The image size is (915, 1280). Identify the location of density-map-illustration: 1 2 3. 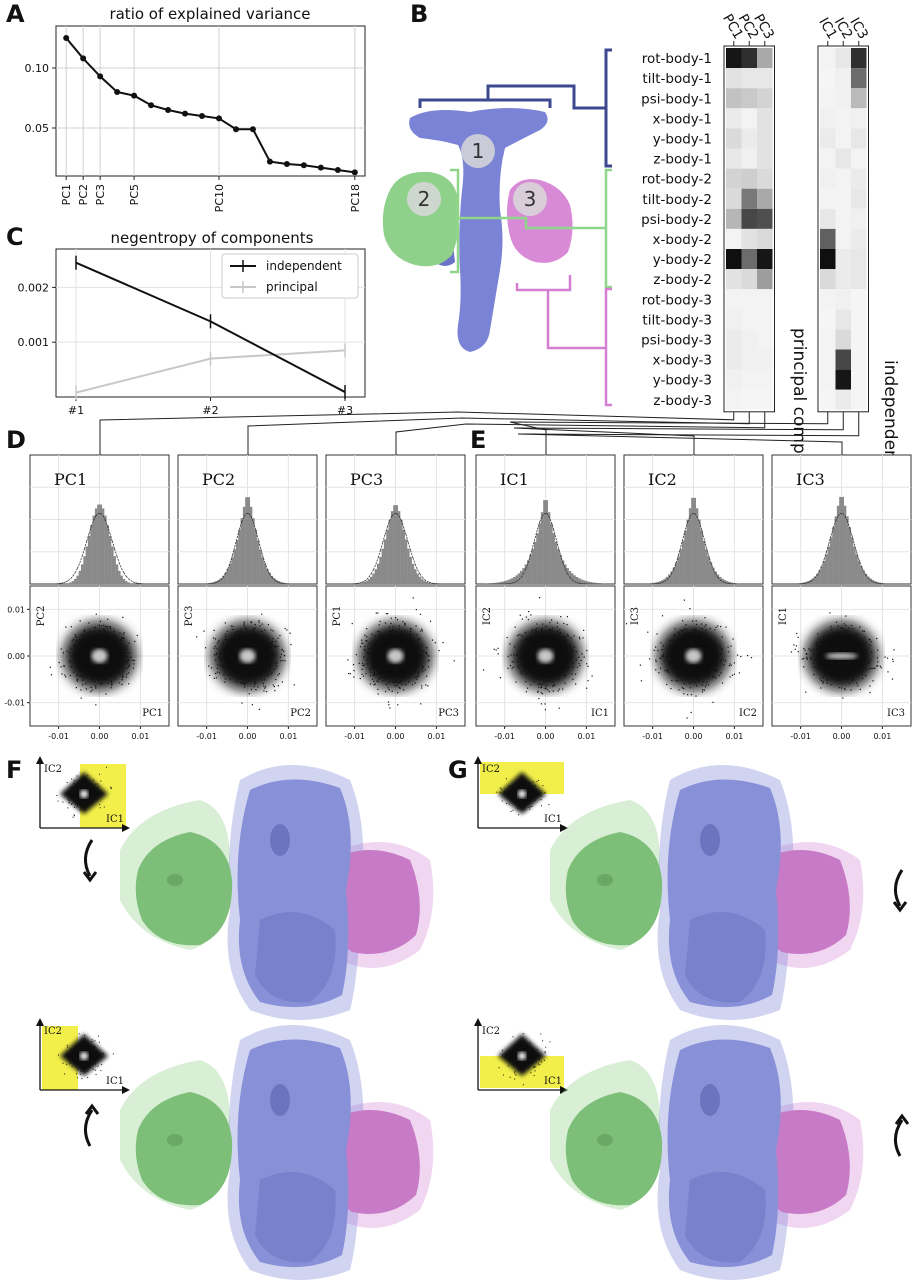
(497, 227).